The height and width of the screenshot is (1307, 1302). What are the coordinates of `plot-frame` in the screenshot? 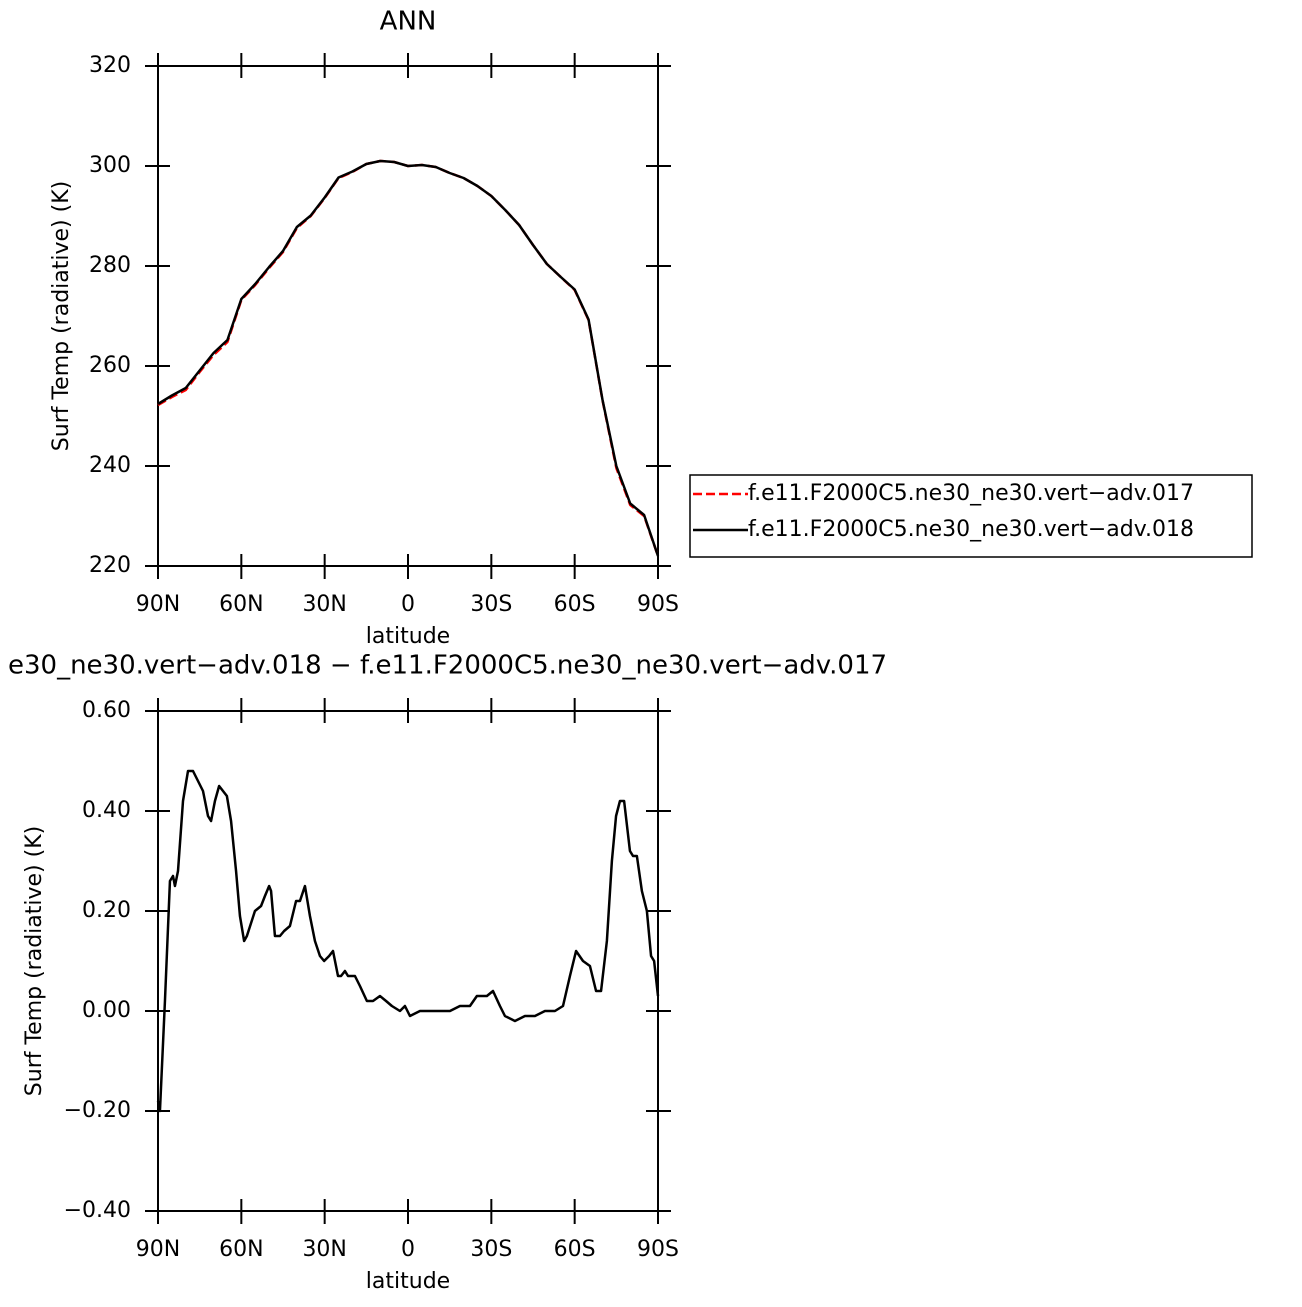 It's located at (408, 316).